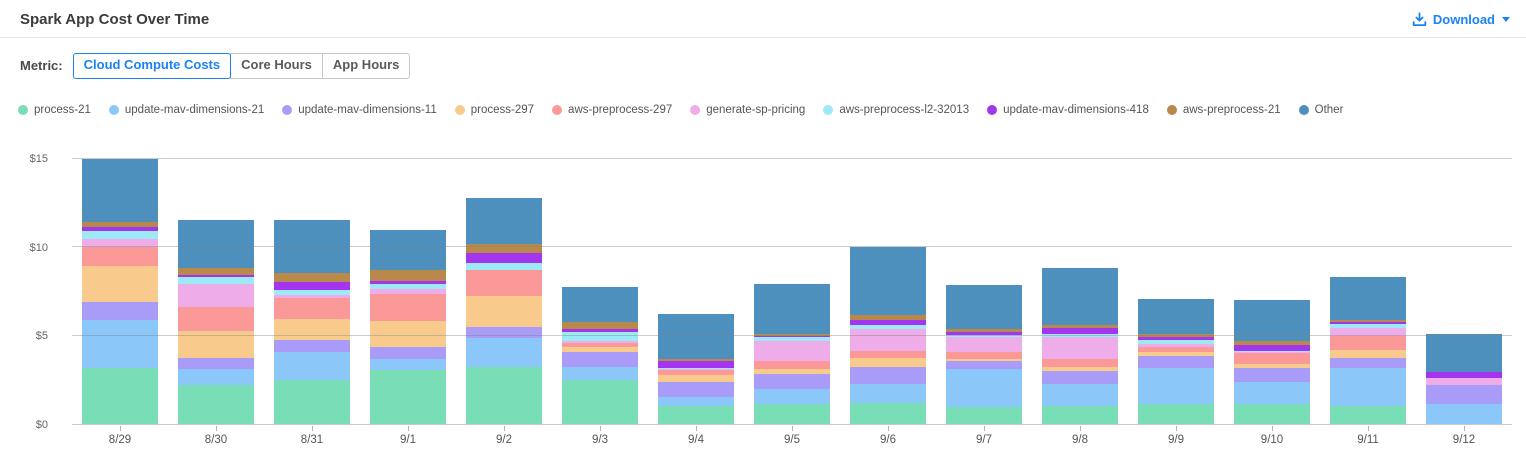 This screenshot has height=461, width=1526. I want to click on legend-item-update-mav-dimensions-21: update-mav-dimensions-21, so click(186, 110).